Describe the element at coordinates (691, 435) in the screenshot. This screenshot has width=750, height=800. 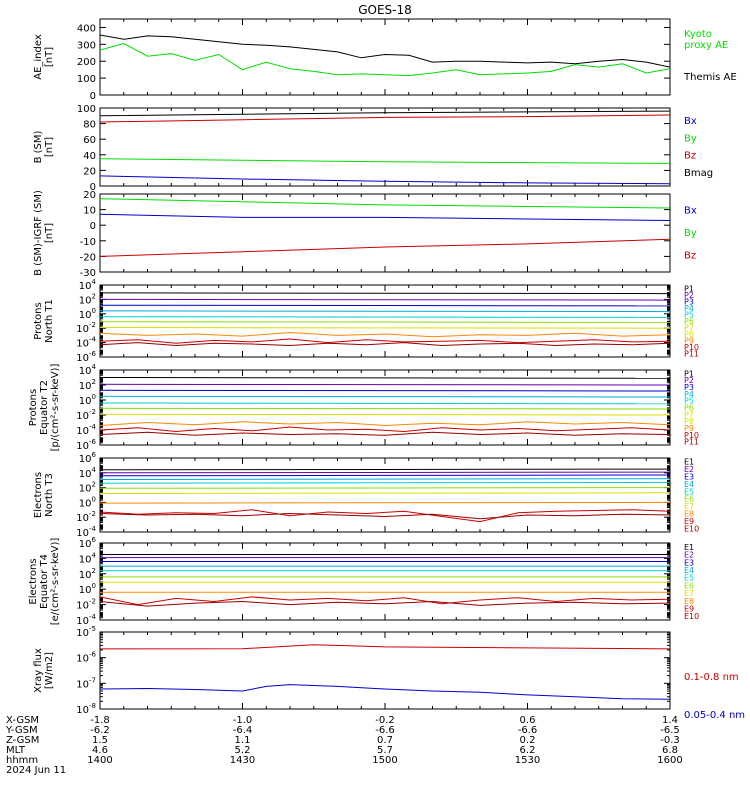
I see `legend-label: P10` at that location.